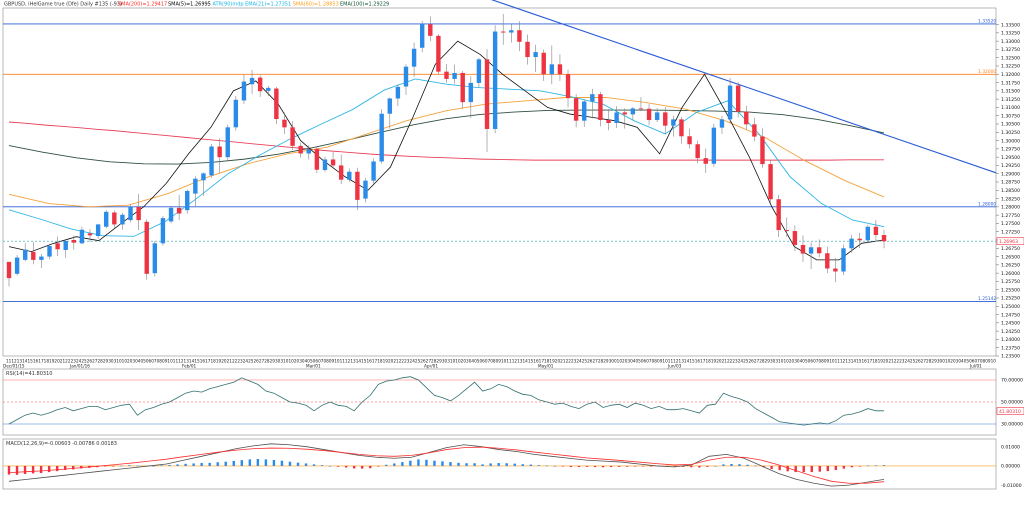 The width and height of the screenshot is (1024, 508). What do you see at coordinates (142, 5) in the screenshot?
I see `indicator-label: SMA(200)=1.29417` at bounding box center [142, 5].